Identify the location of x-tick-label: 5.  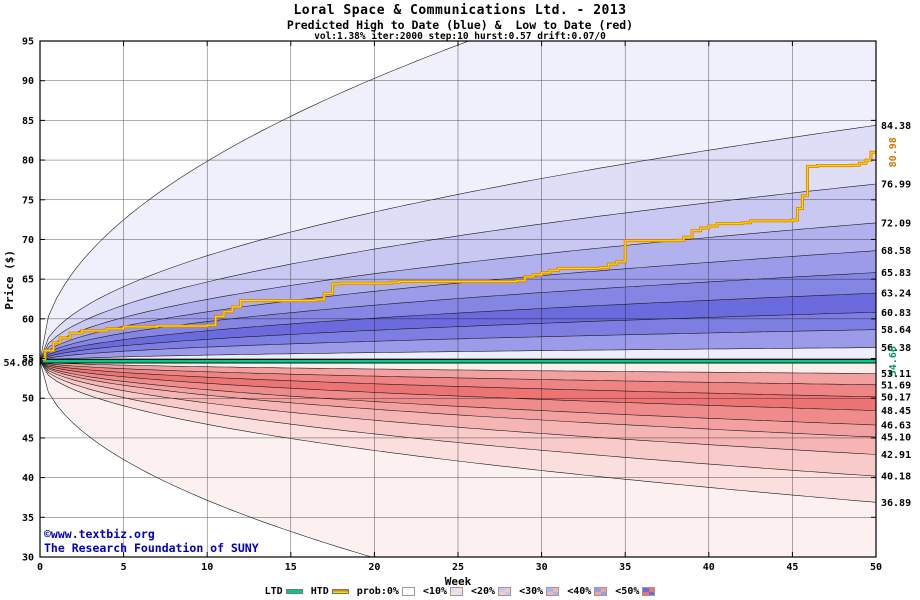
(124, 567).